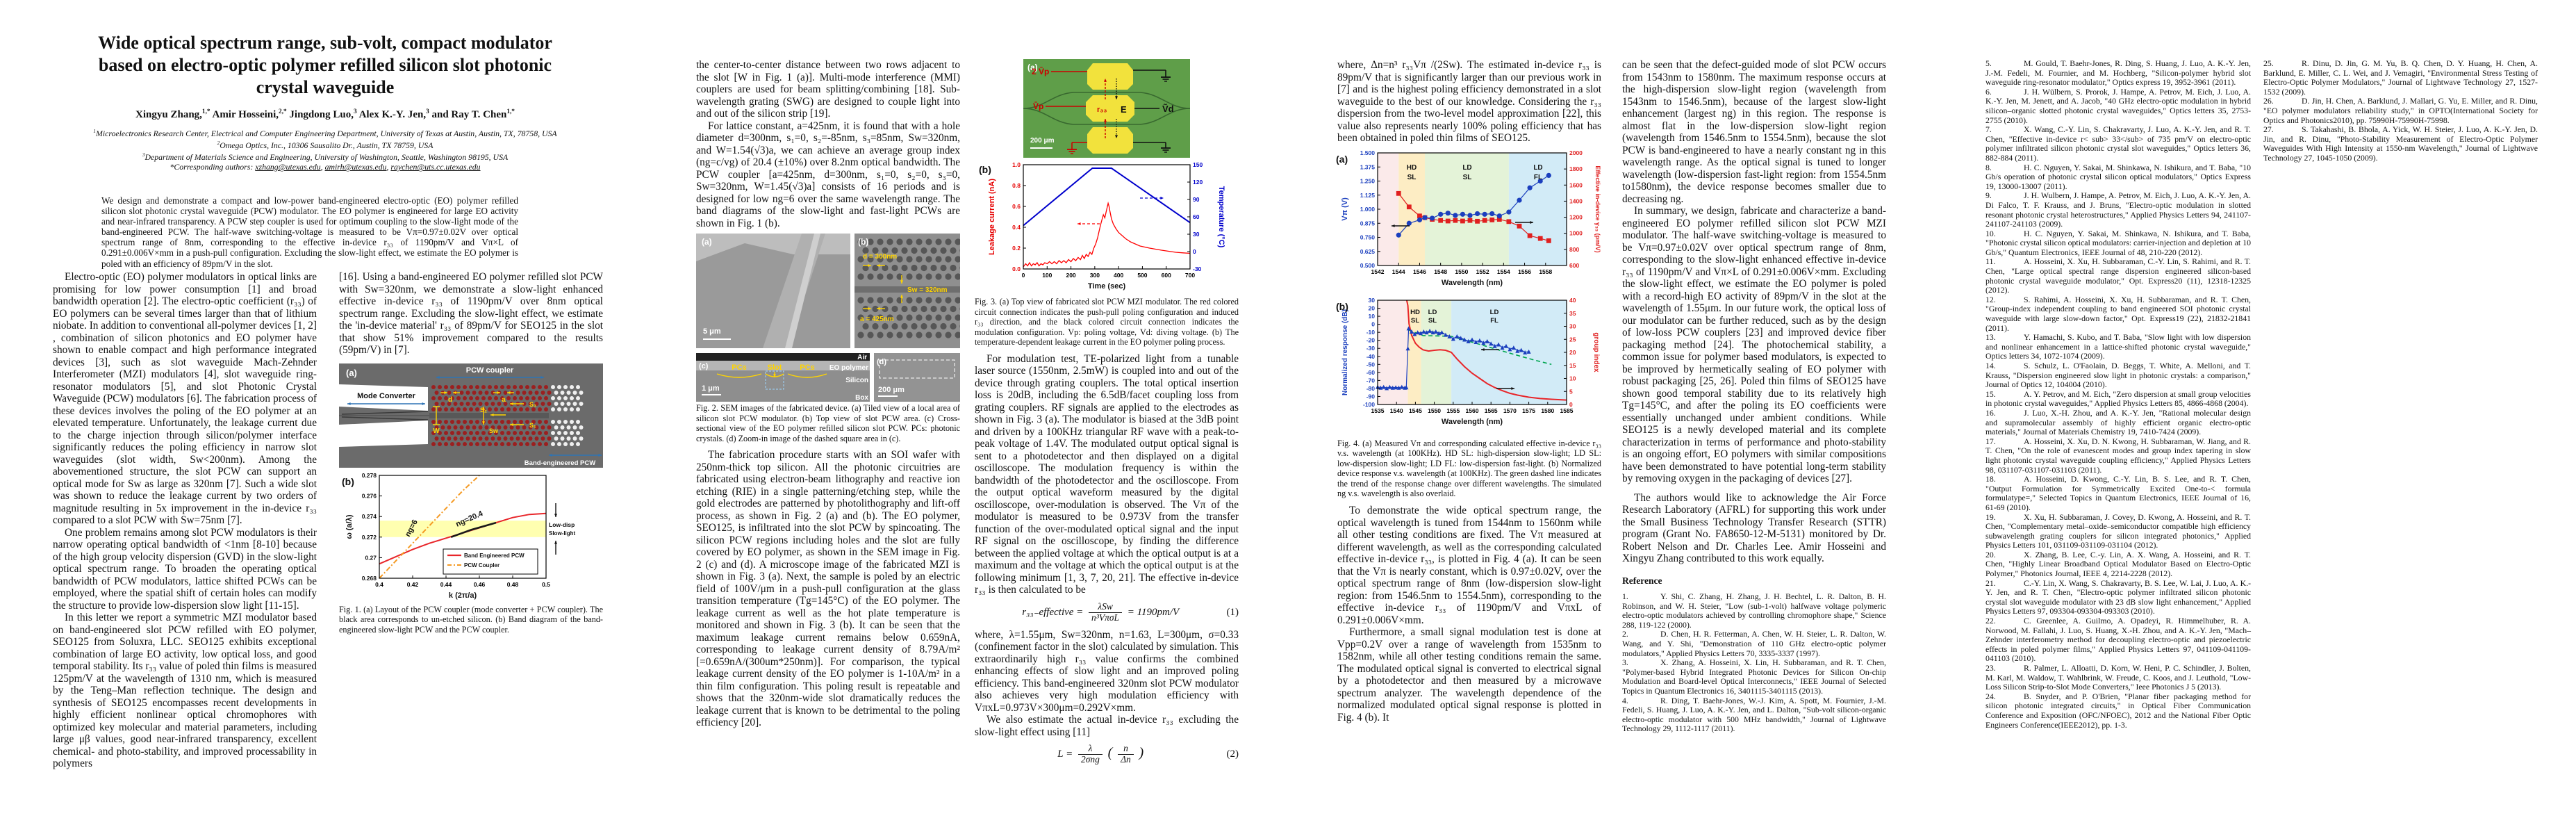 This screenshot has width=2576, height=834. What do you see at coordinates (1168, 109) in the screenshot?
I see `svg-text: Ṽd` at bounding box center [1168, 109].